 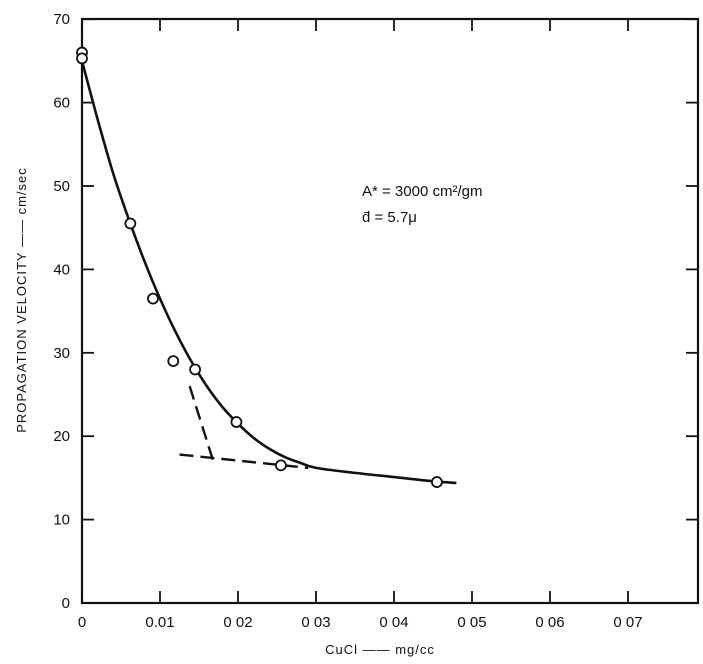 I want to click on x-tick-label: 0.01, so click(x=159, y=622).